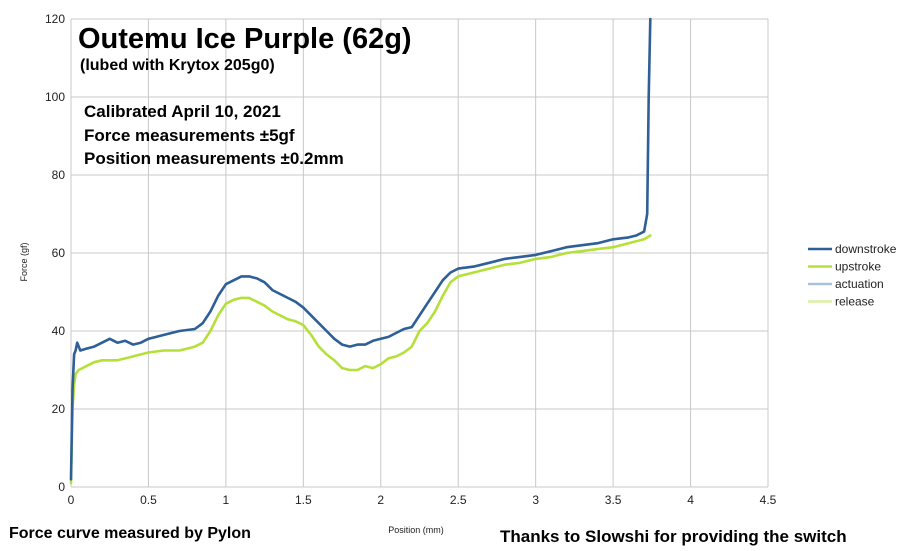  I want to click on note-position-accuracy: Position measurements ±0.2mm, so click(214, 158).